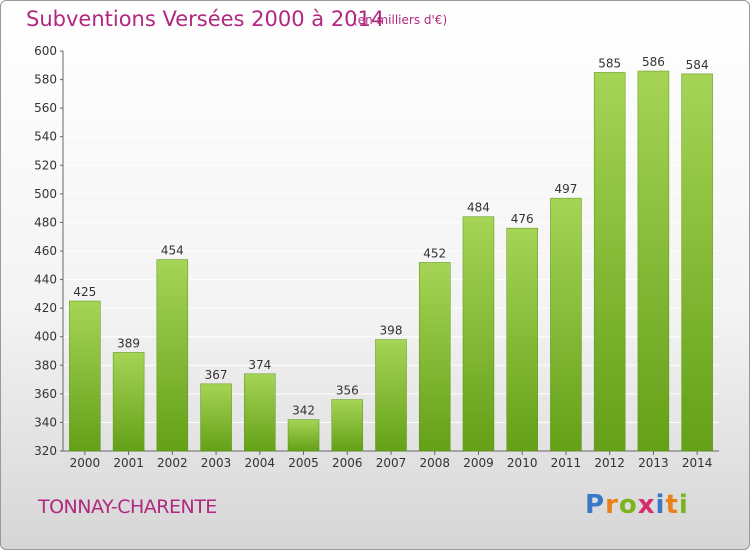  Describe the element at coordinates (84, 292) in the screenshot. I see `data-label: 425` at that location.